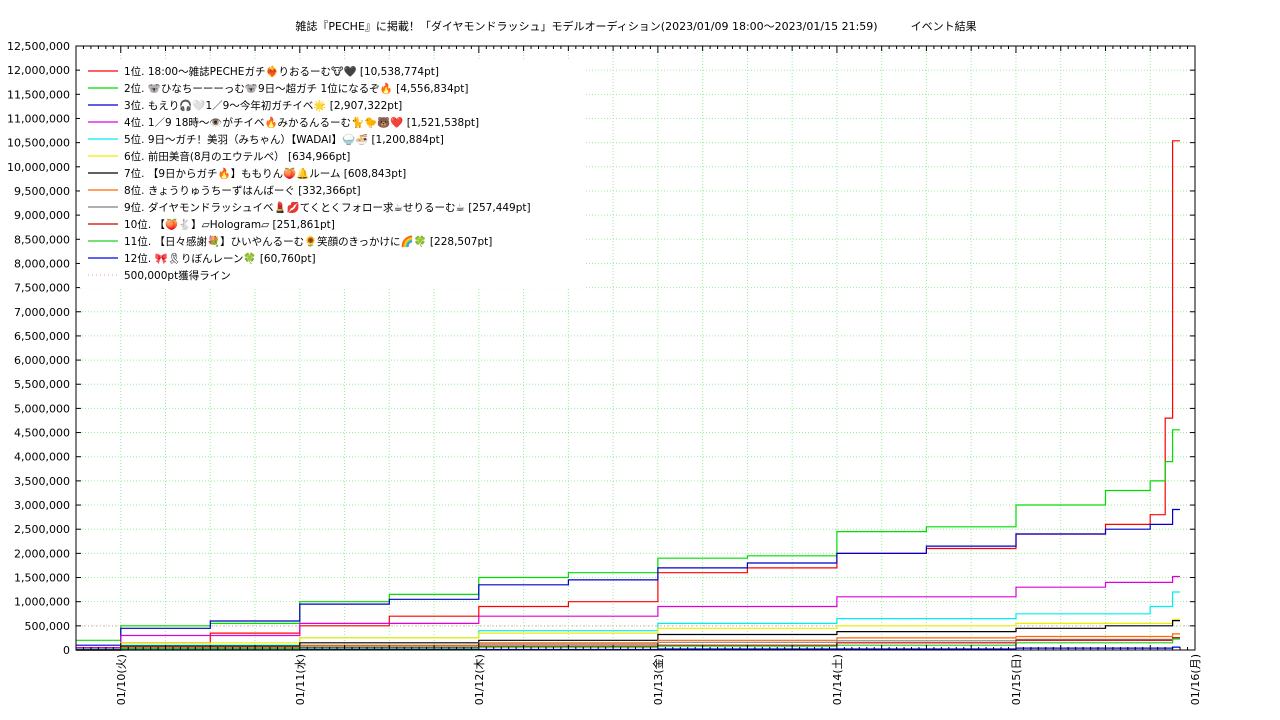  What do you see at coordinates (177, 275) in the screenshot?
I see `legend-entry: 500,000pt獲得ライン` at bounding box center [177, 275].